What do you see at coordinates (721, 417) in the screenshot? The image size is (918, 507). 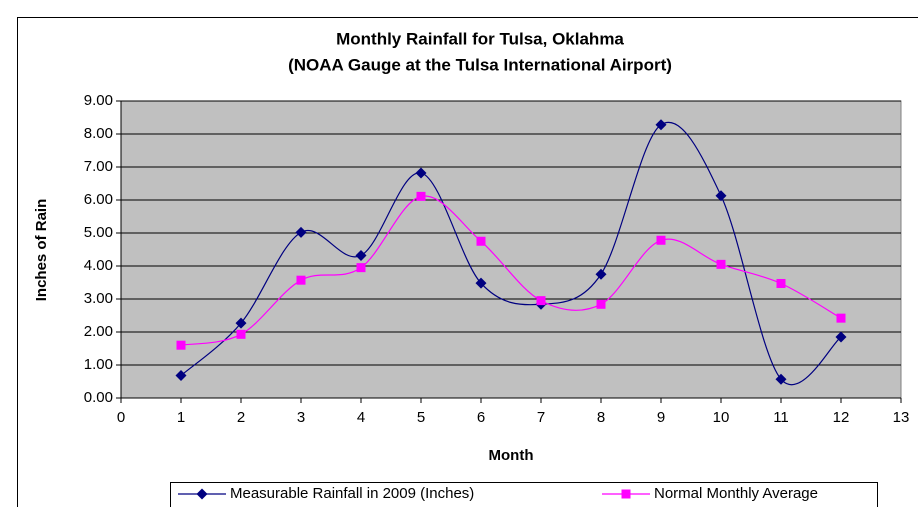 I see `x-tick-label: 10` at bounding box center [721, 417].